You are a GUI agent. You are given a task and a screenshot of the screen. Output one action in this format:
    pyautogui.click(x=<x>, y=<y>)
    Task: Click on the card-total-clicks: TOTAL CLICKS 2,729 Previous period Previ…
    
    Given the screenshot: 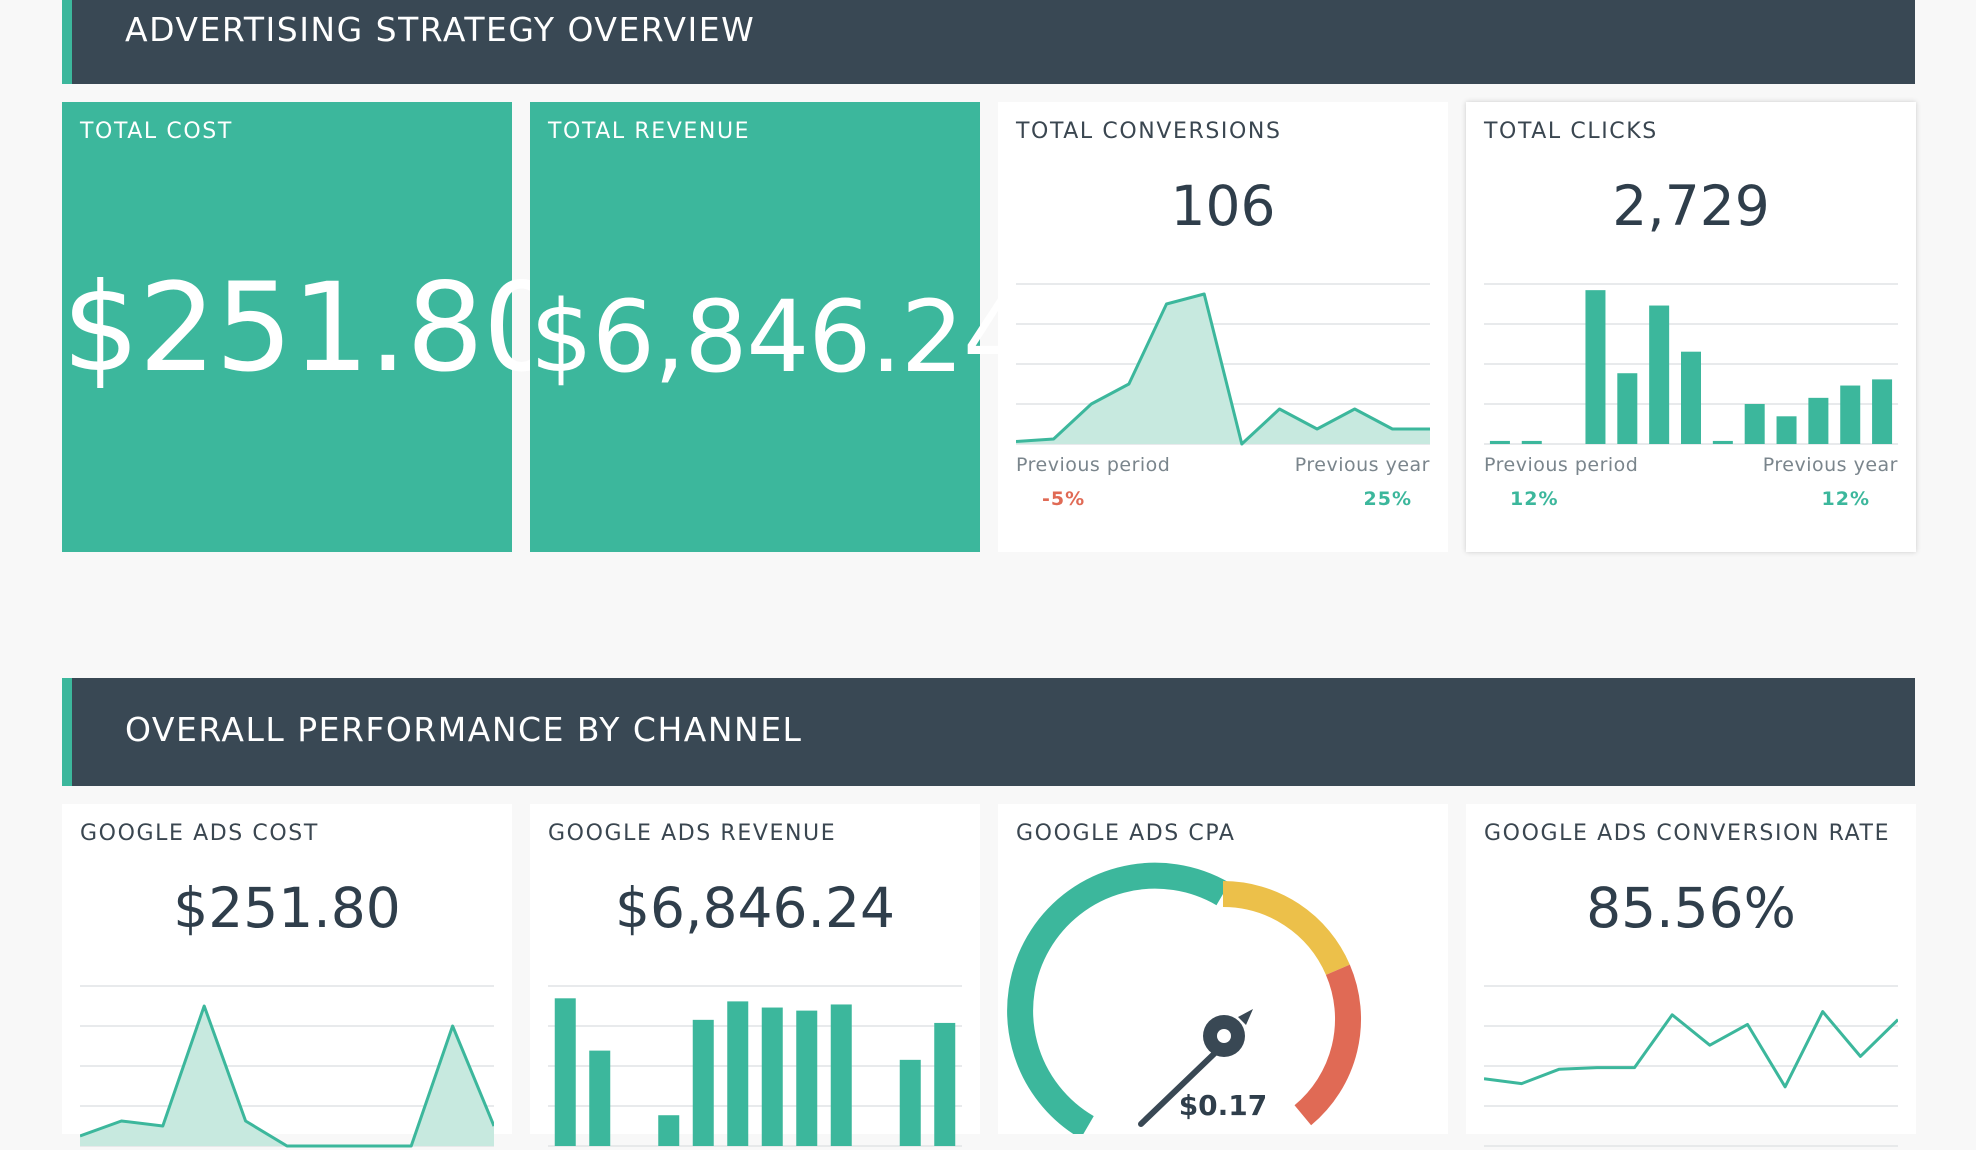 What is the action you would take?
    pyautogui.click(x=1691, y=327)
    